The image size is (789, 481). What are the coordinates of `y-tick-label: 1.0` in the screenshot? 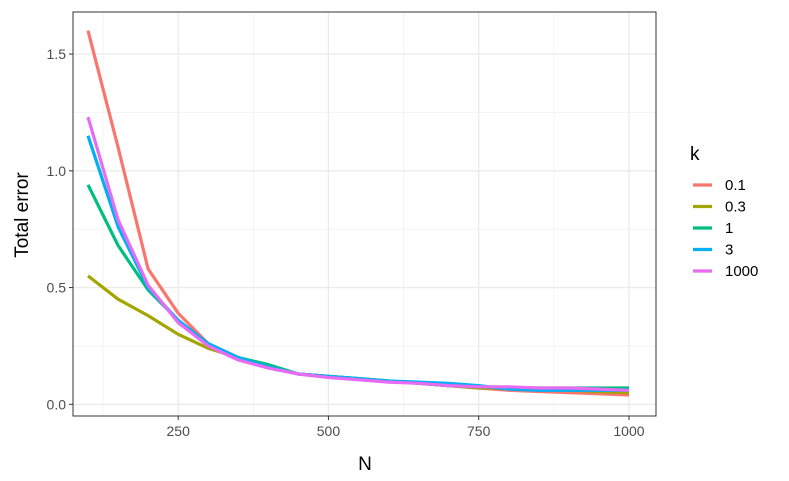 It's located at (57, 171).